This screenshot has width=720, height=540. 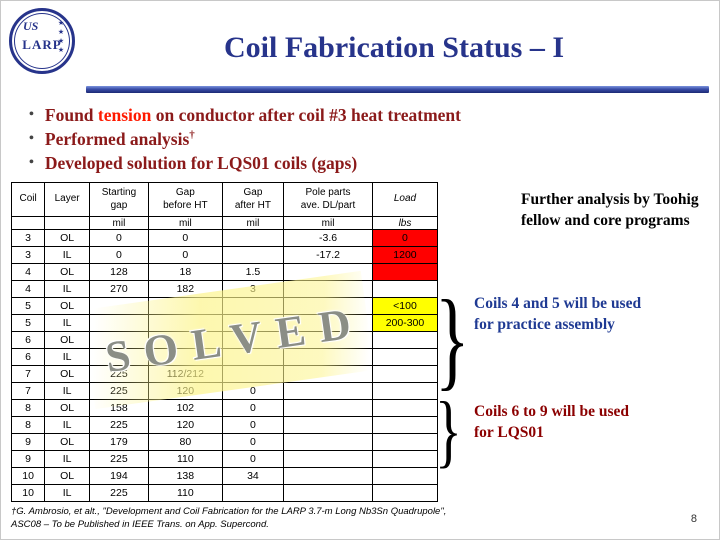 I want to click on slide-title: Coil Fabrication Status – I, so click(x=394, y=47).